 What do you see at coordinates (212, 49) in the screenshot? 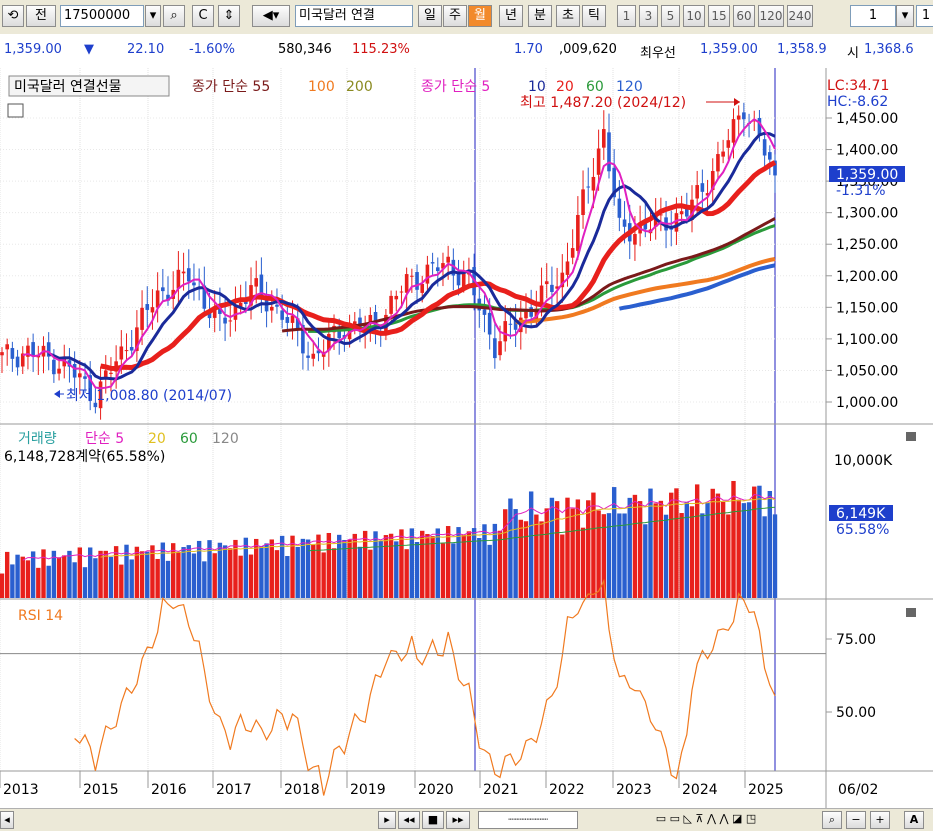
I see `change-pct: -1.60%` at bounding box center [212, 49].